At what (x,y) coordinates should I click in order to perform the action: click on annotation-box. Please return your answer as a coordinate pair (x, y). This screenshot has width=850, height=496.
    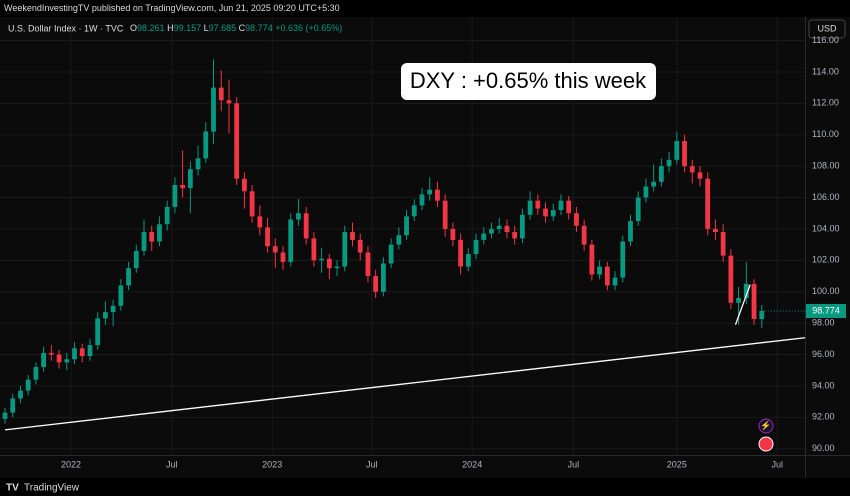
    Looking at the image, I should click on (528, 81).